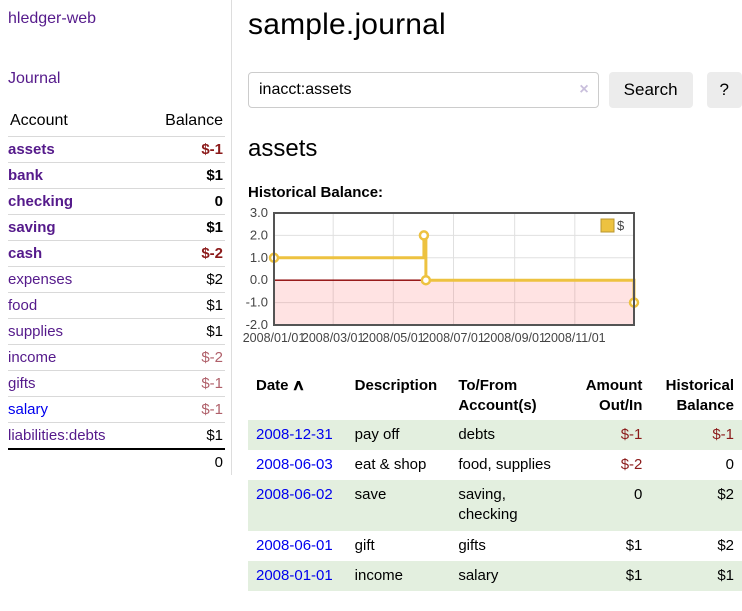 The image size is (742, 611). What do you see at coordinates (631, 464) in the screenshot?
I see `cell-amount: $-2` at bounding box center [631, 464].